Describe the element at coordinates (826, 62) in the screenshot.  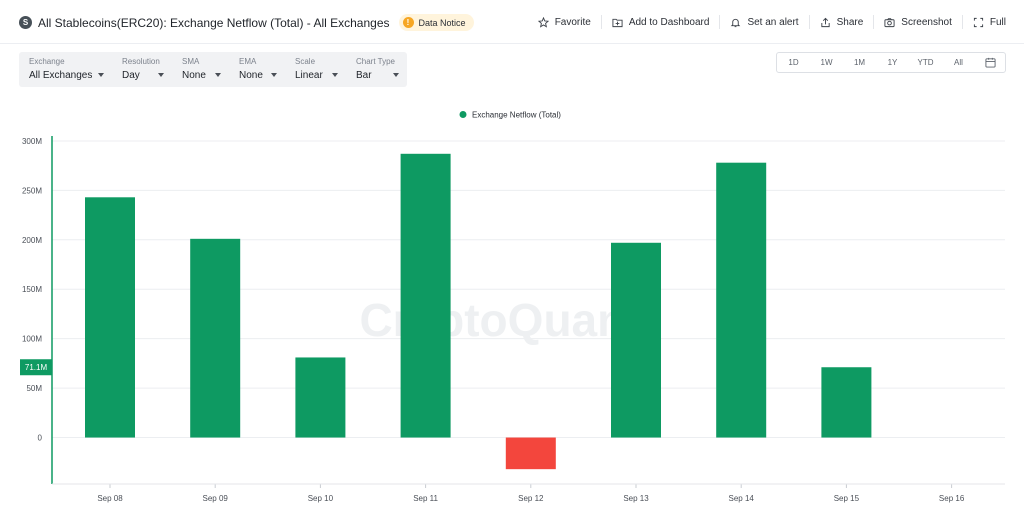
I see `range-1w-button: 1W` at that location.